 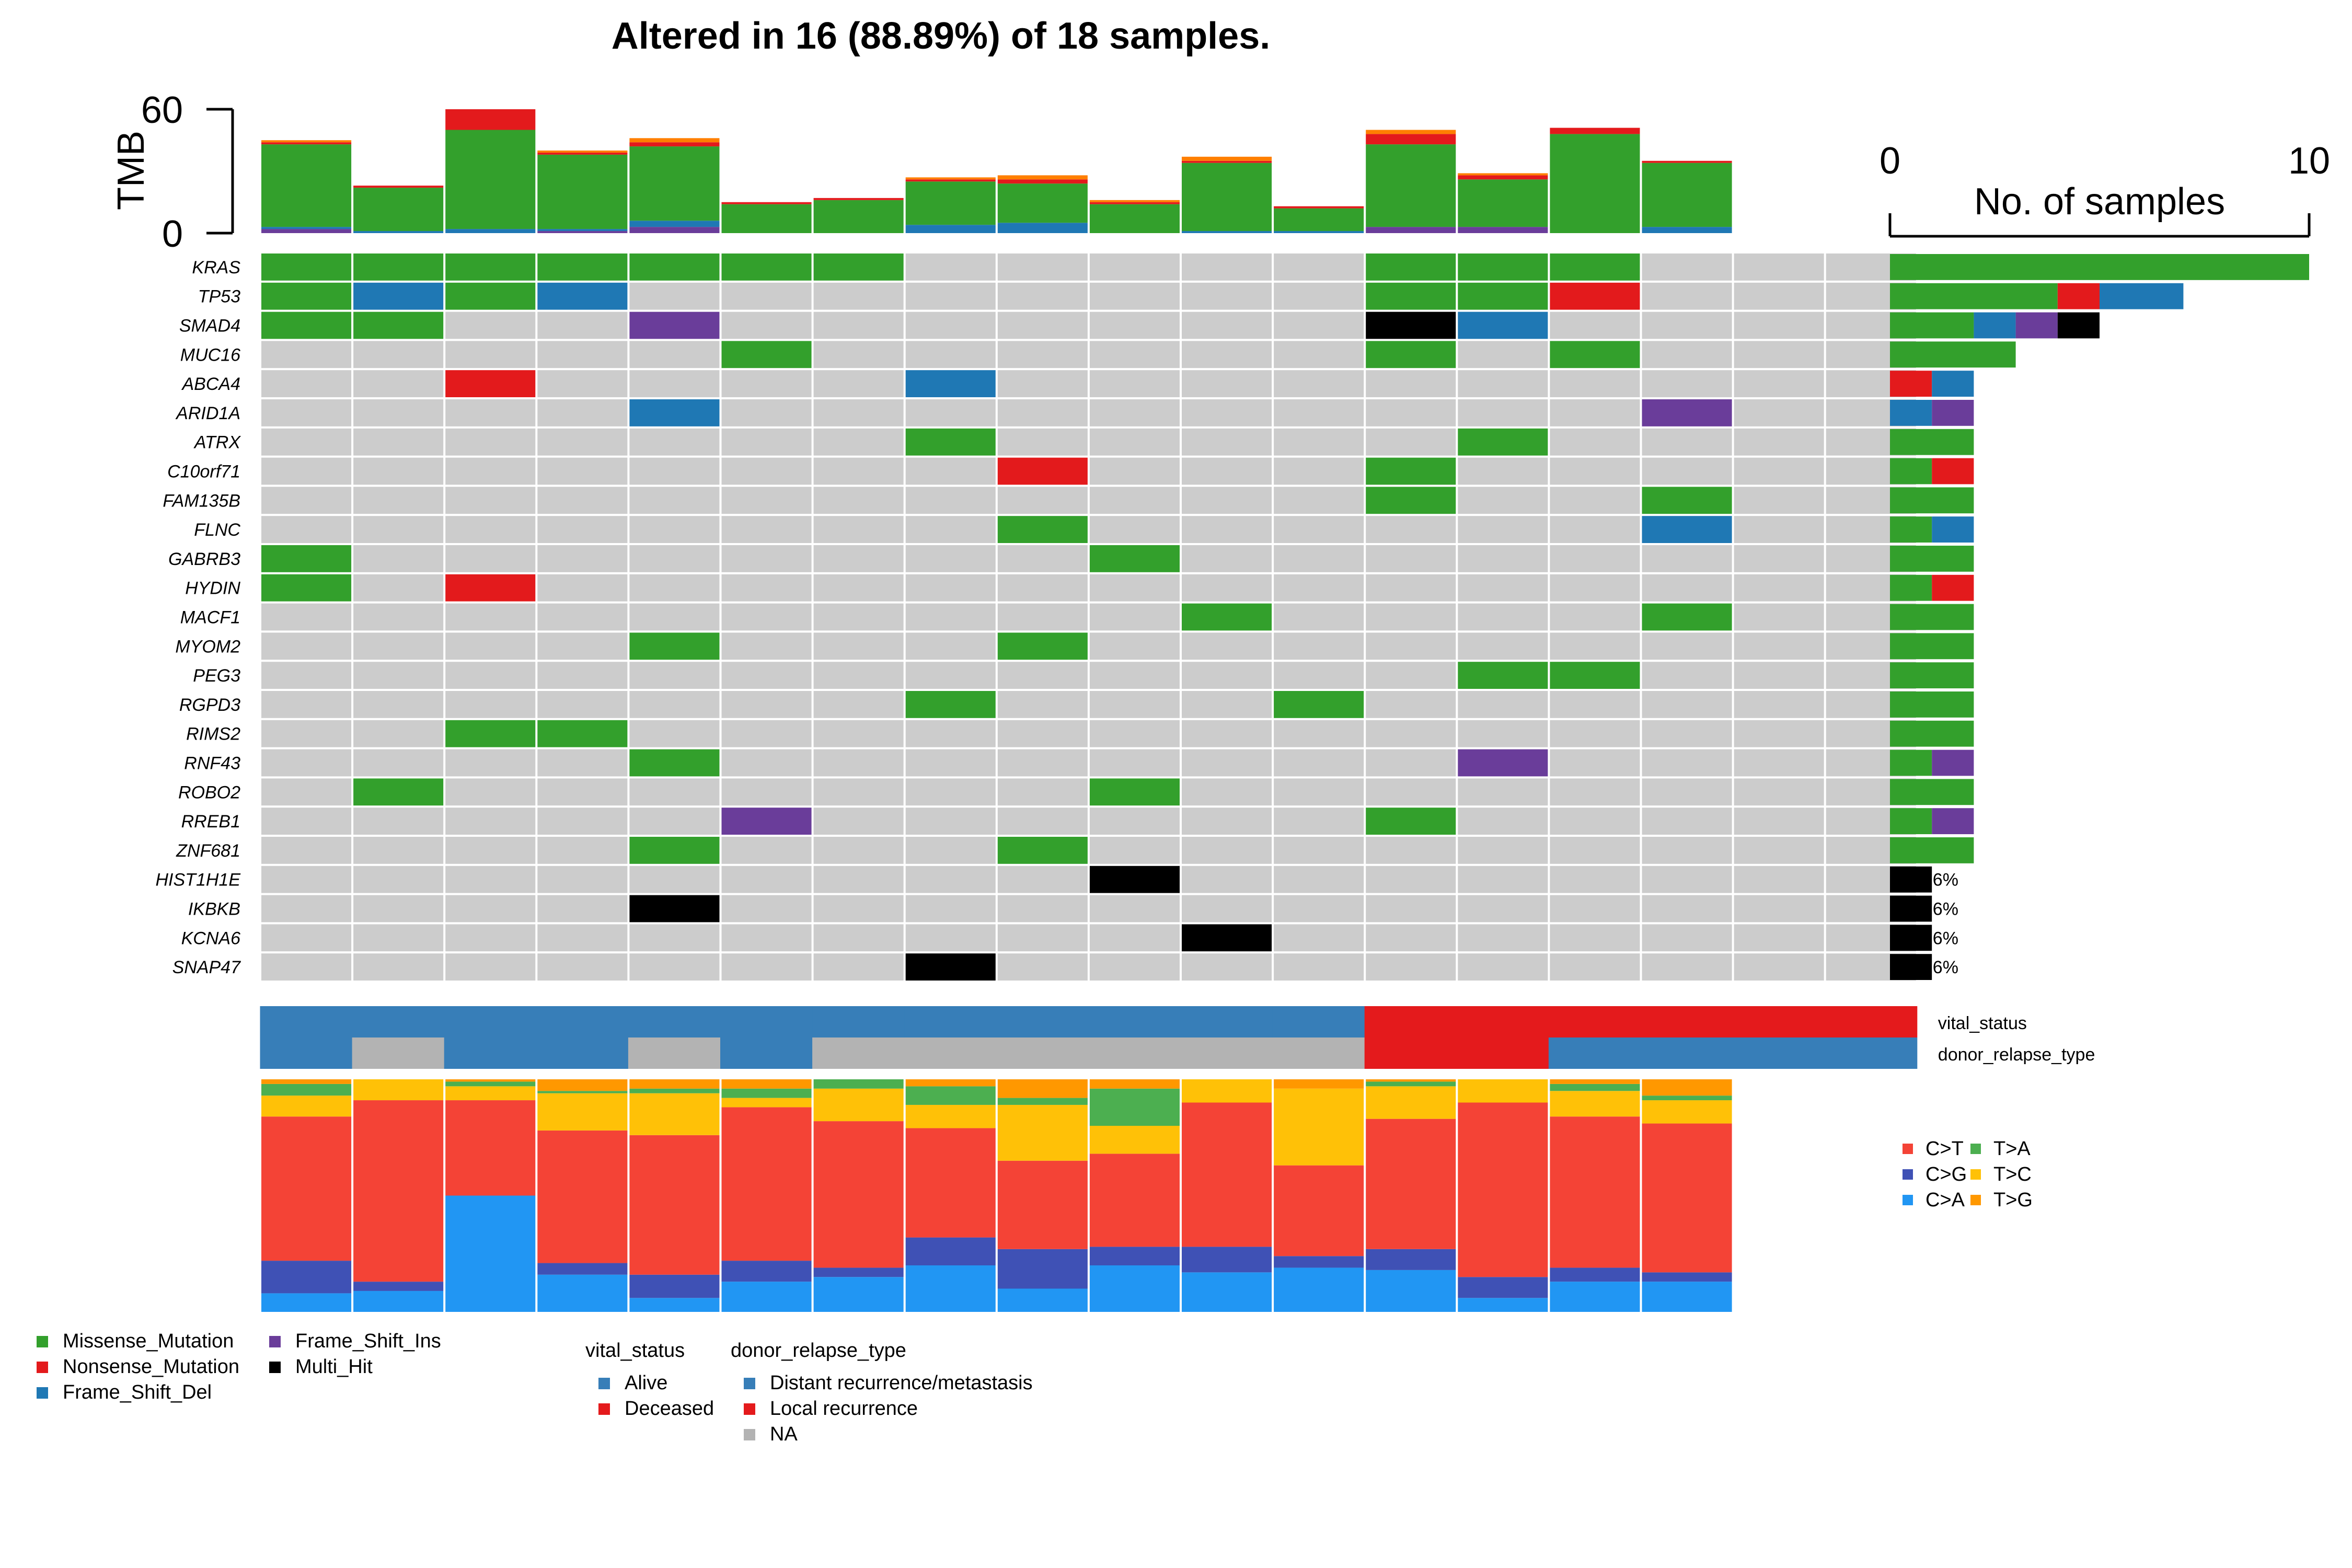 I want to click on vital-status-cell, so click(x=858, y=1021).